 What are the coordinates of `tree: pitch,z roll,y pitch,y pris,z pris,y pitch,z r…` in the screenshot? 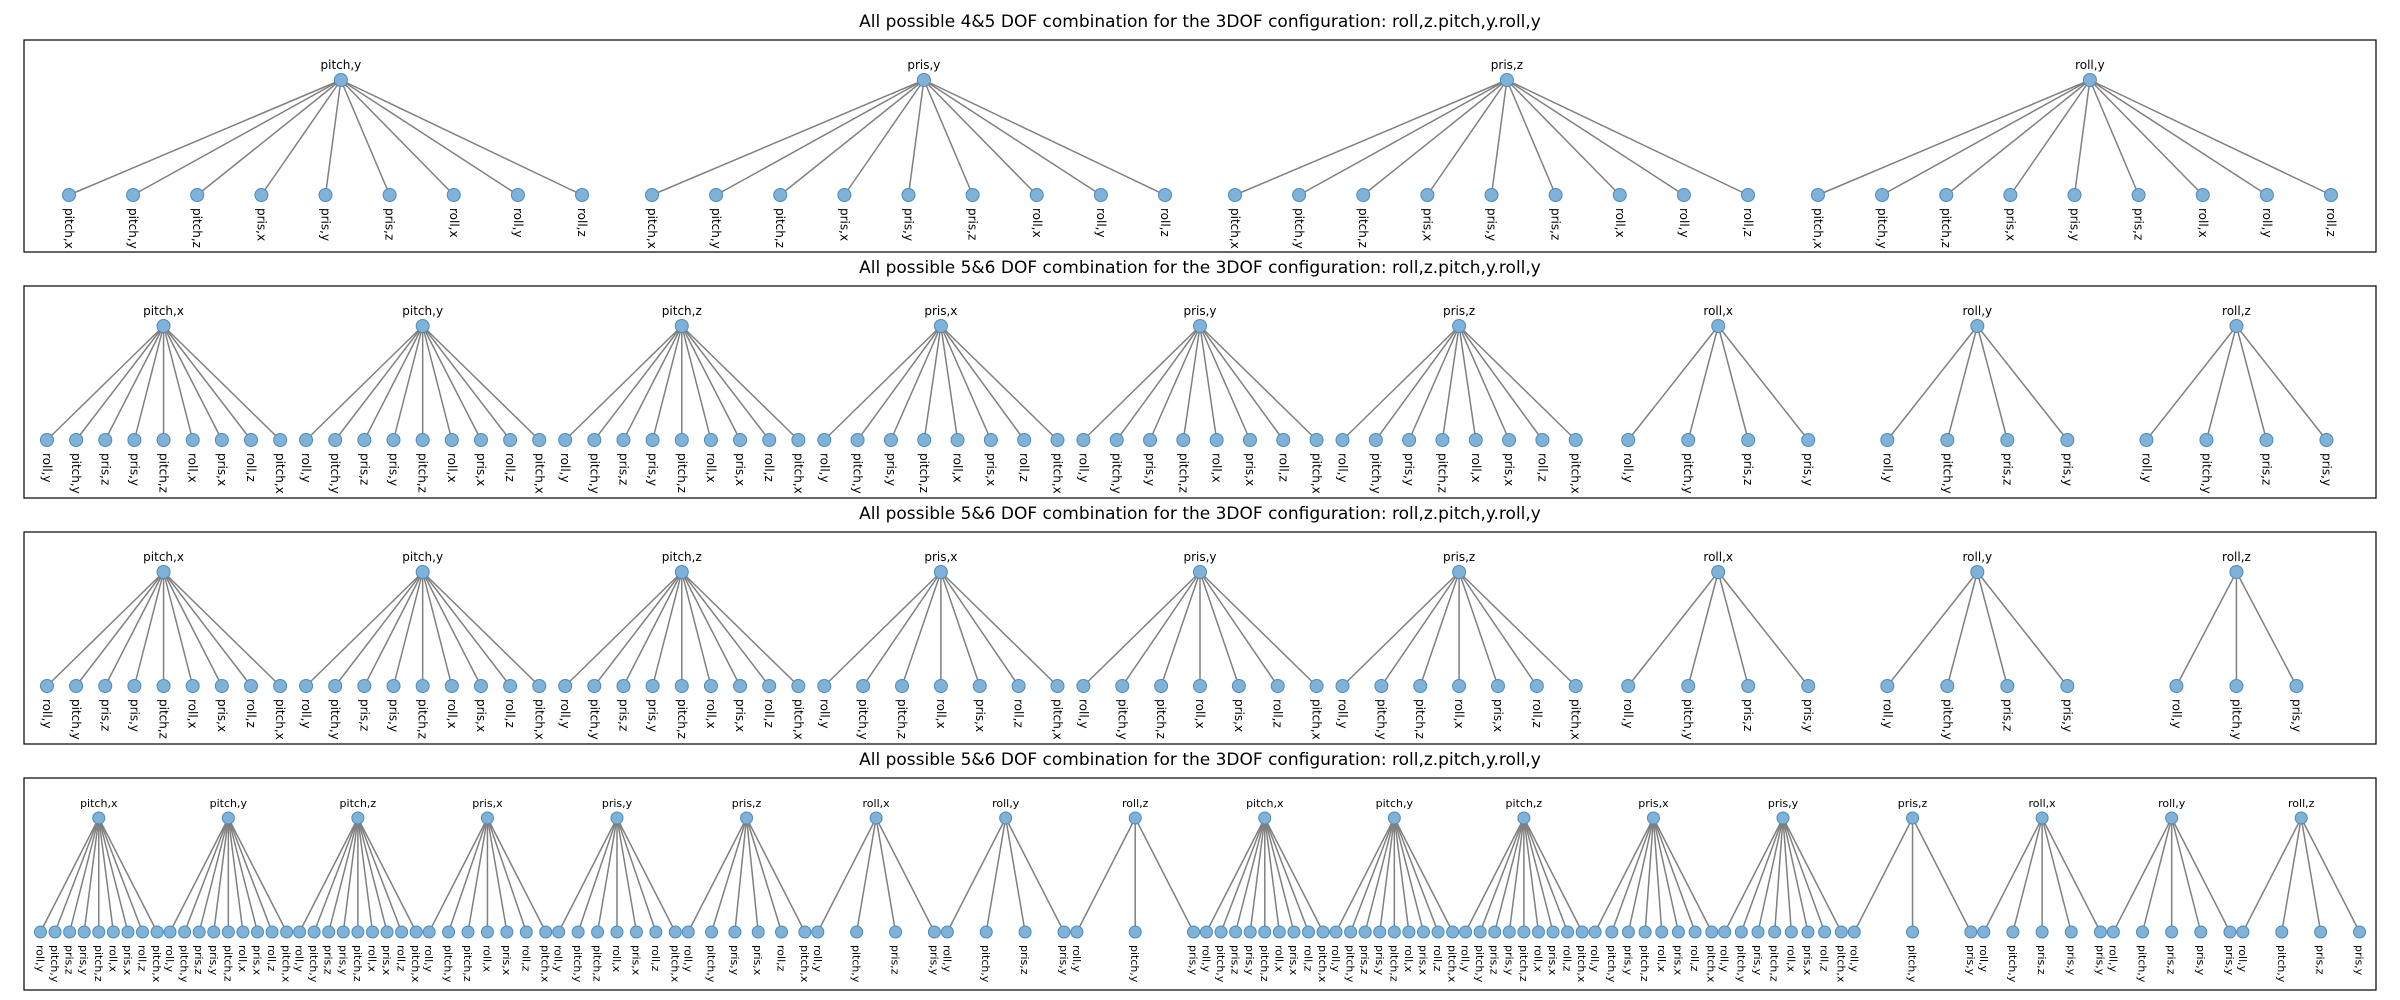 It's located at (682, 645).